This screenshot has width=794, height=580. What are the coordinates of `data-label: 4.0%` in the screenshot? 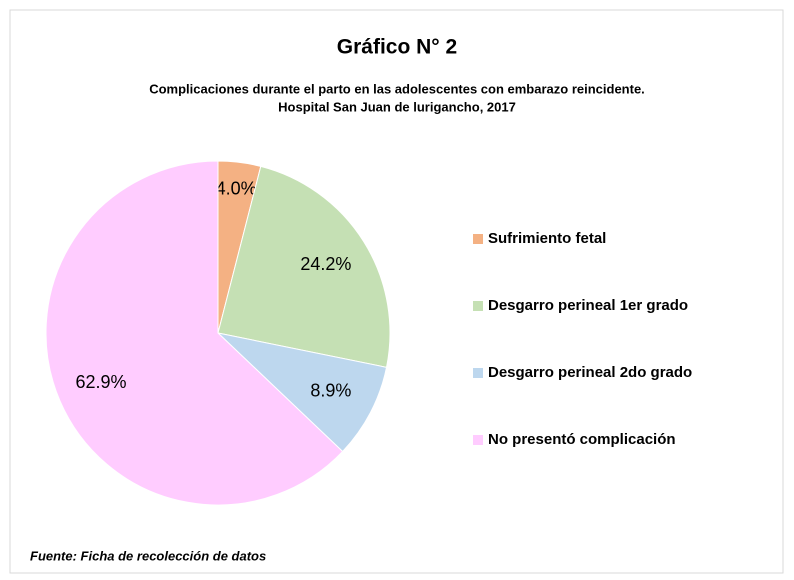 It's located at (236, 188).